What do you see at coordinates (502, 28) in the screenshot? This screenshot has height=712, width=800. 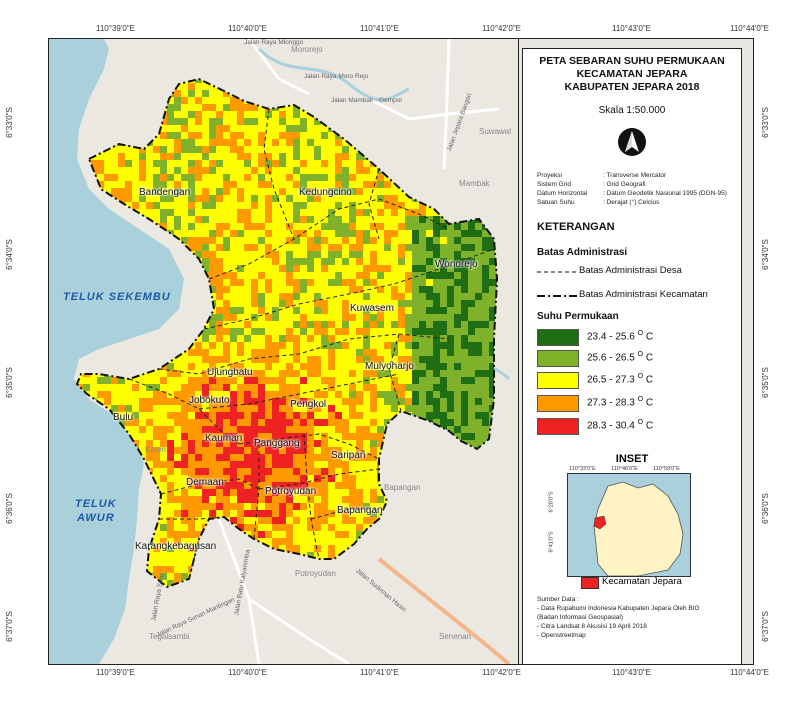 I see `lon-tick-top: 110°42'0"E` at bounding box center [502, 28].